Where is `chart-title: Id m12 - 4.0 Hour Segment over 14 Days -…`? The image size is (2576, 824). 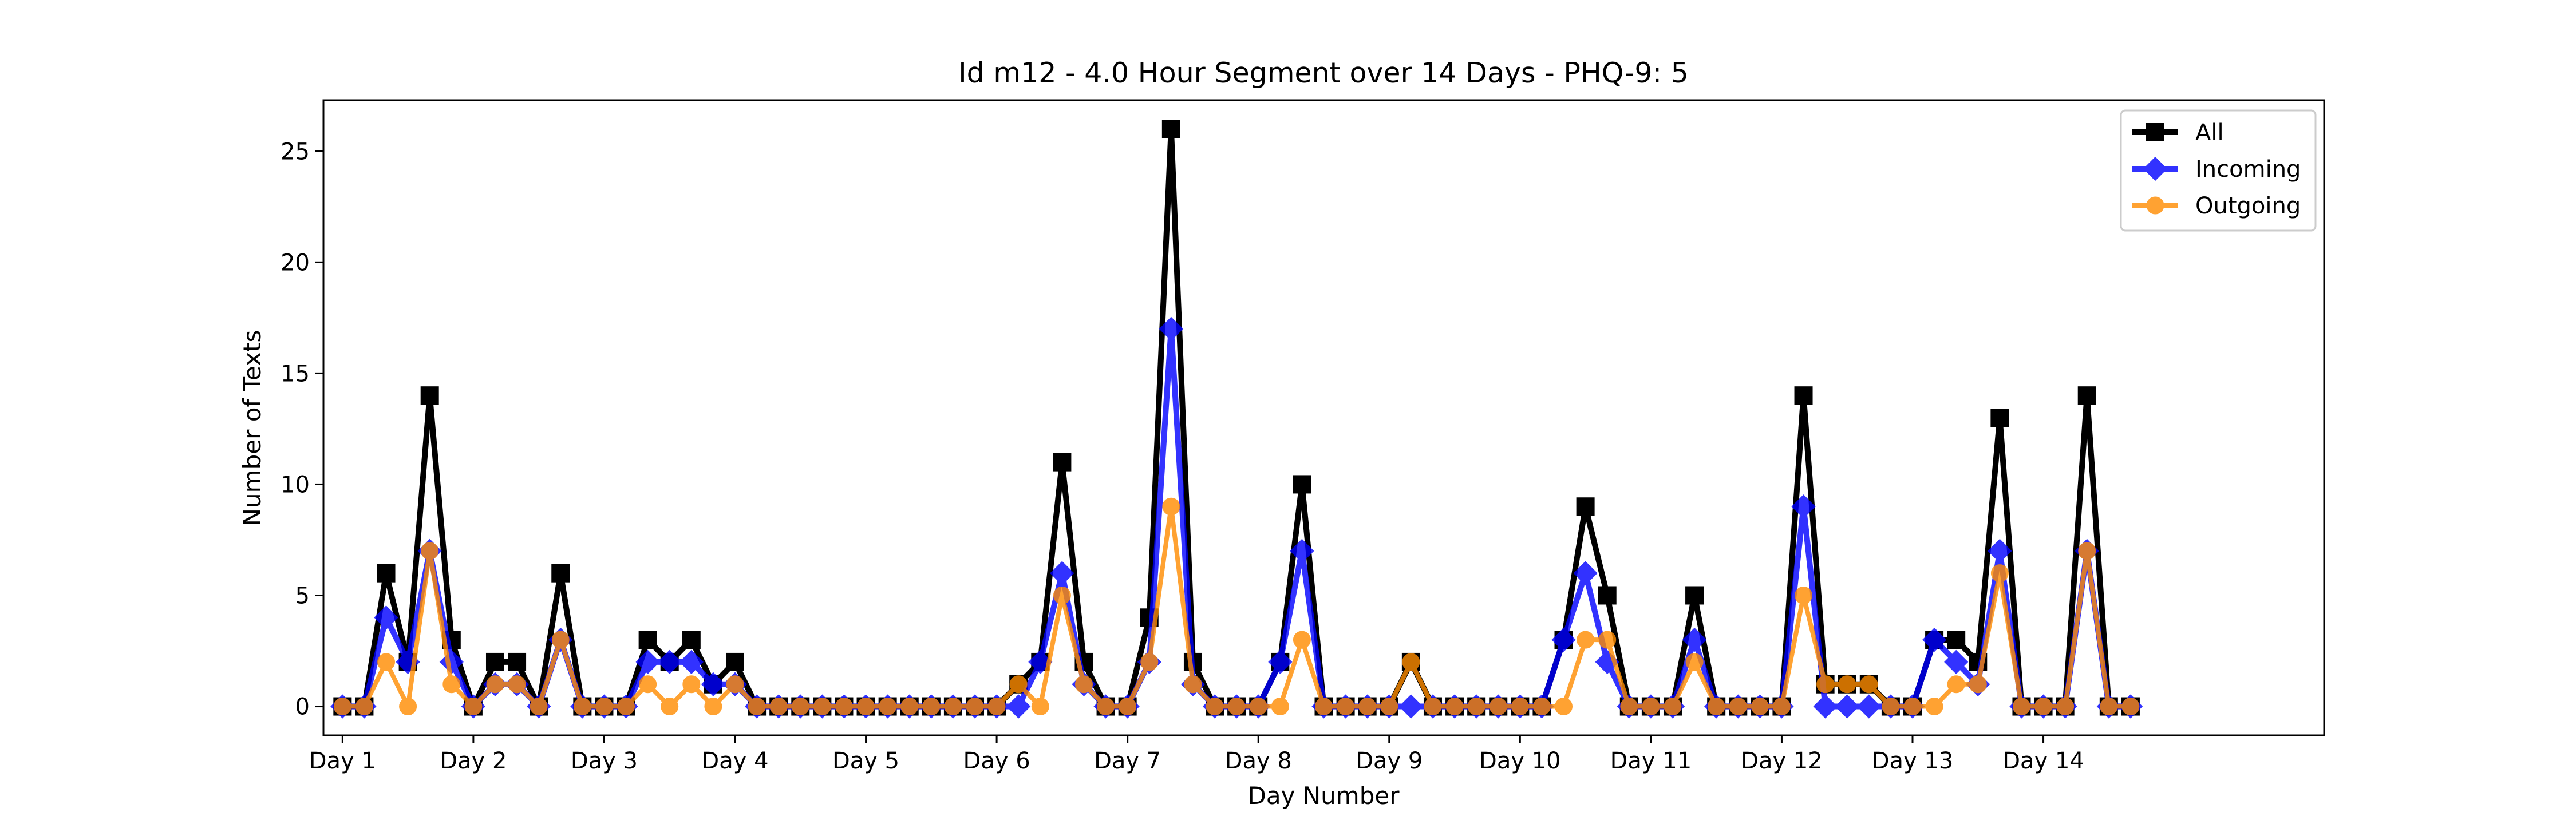
chart-title: Id m12 - 4.0 Hour Segment over 14 Days -… is located at coordinates (1323, 73).